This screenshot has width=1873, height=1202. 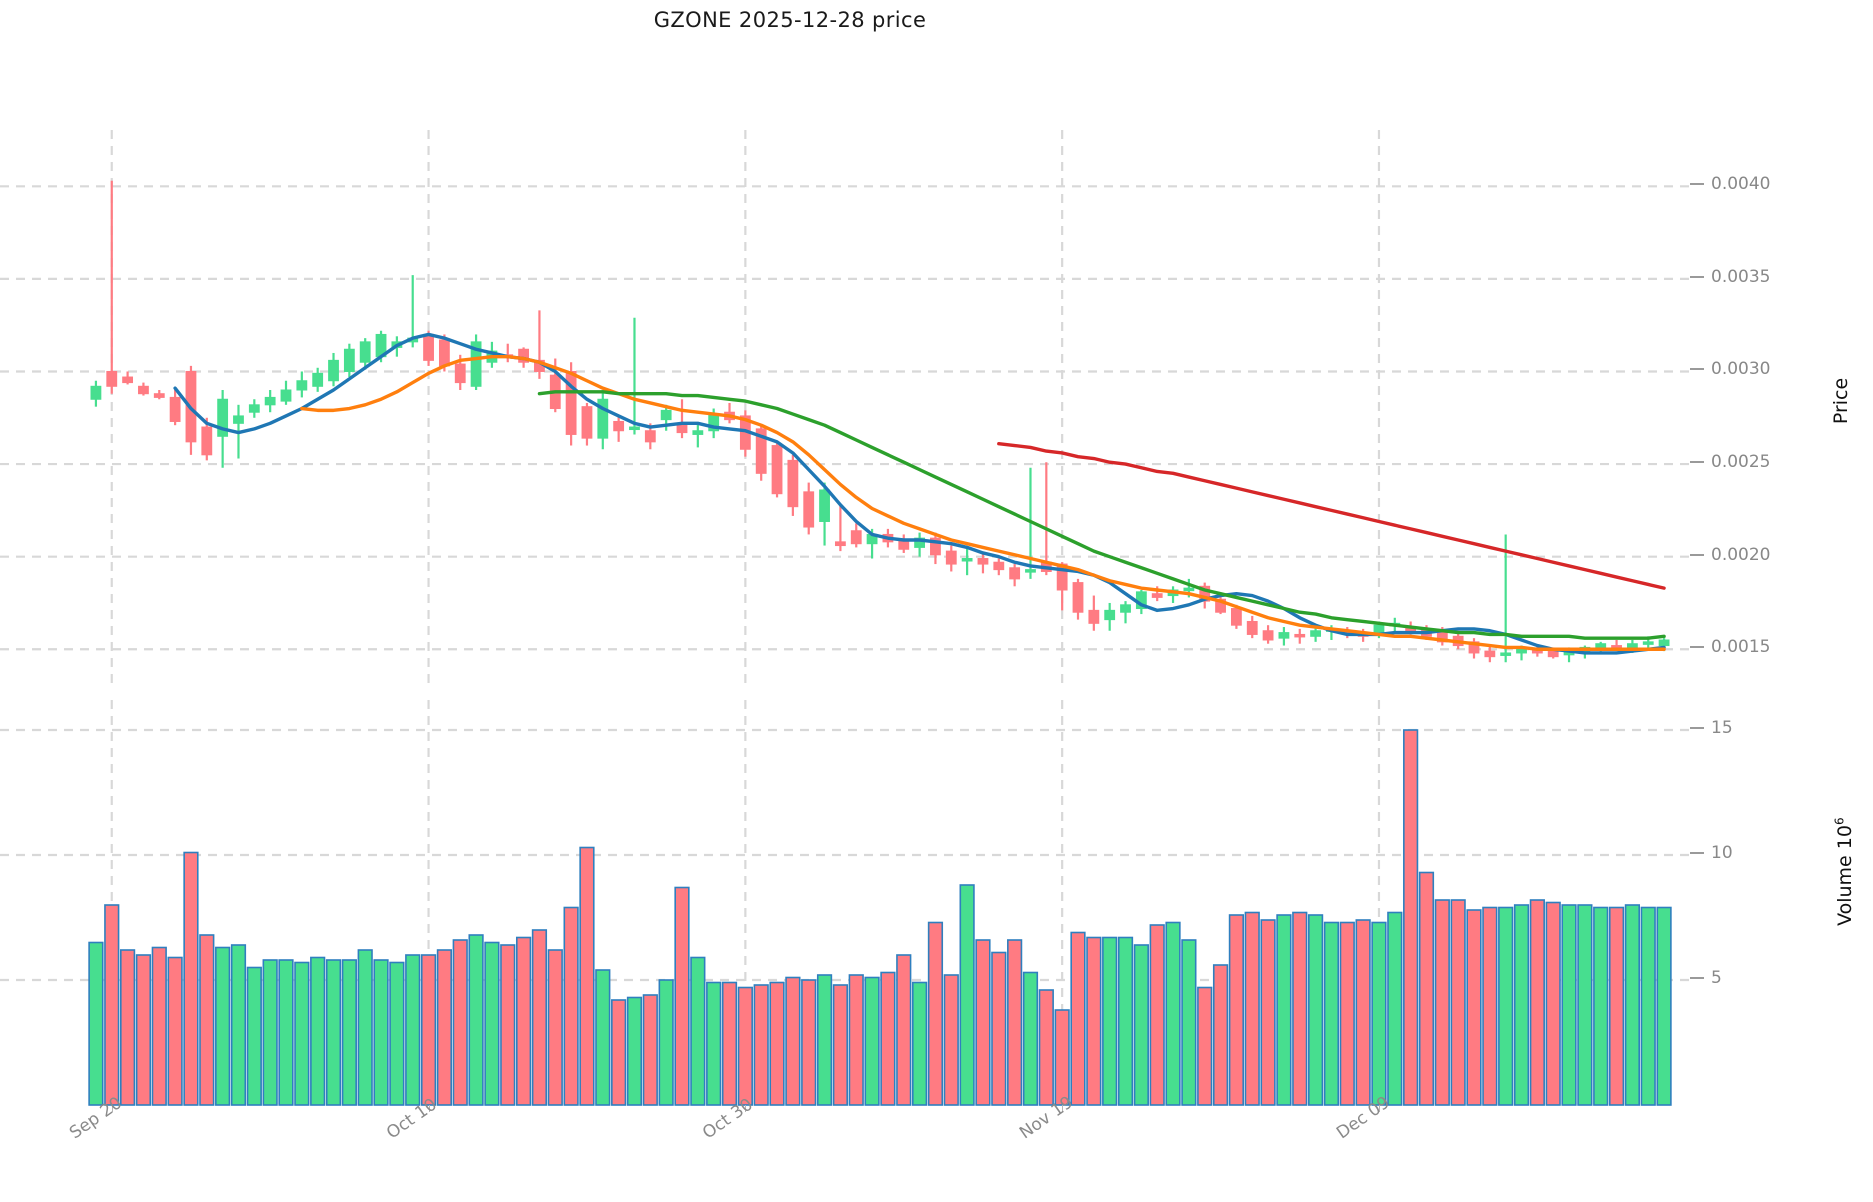 What do you see at coordinates (1730, 462) in the screenshot?
I see `price-tick-label: 0.0025` at bounding box center [1730, 462].